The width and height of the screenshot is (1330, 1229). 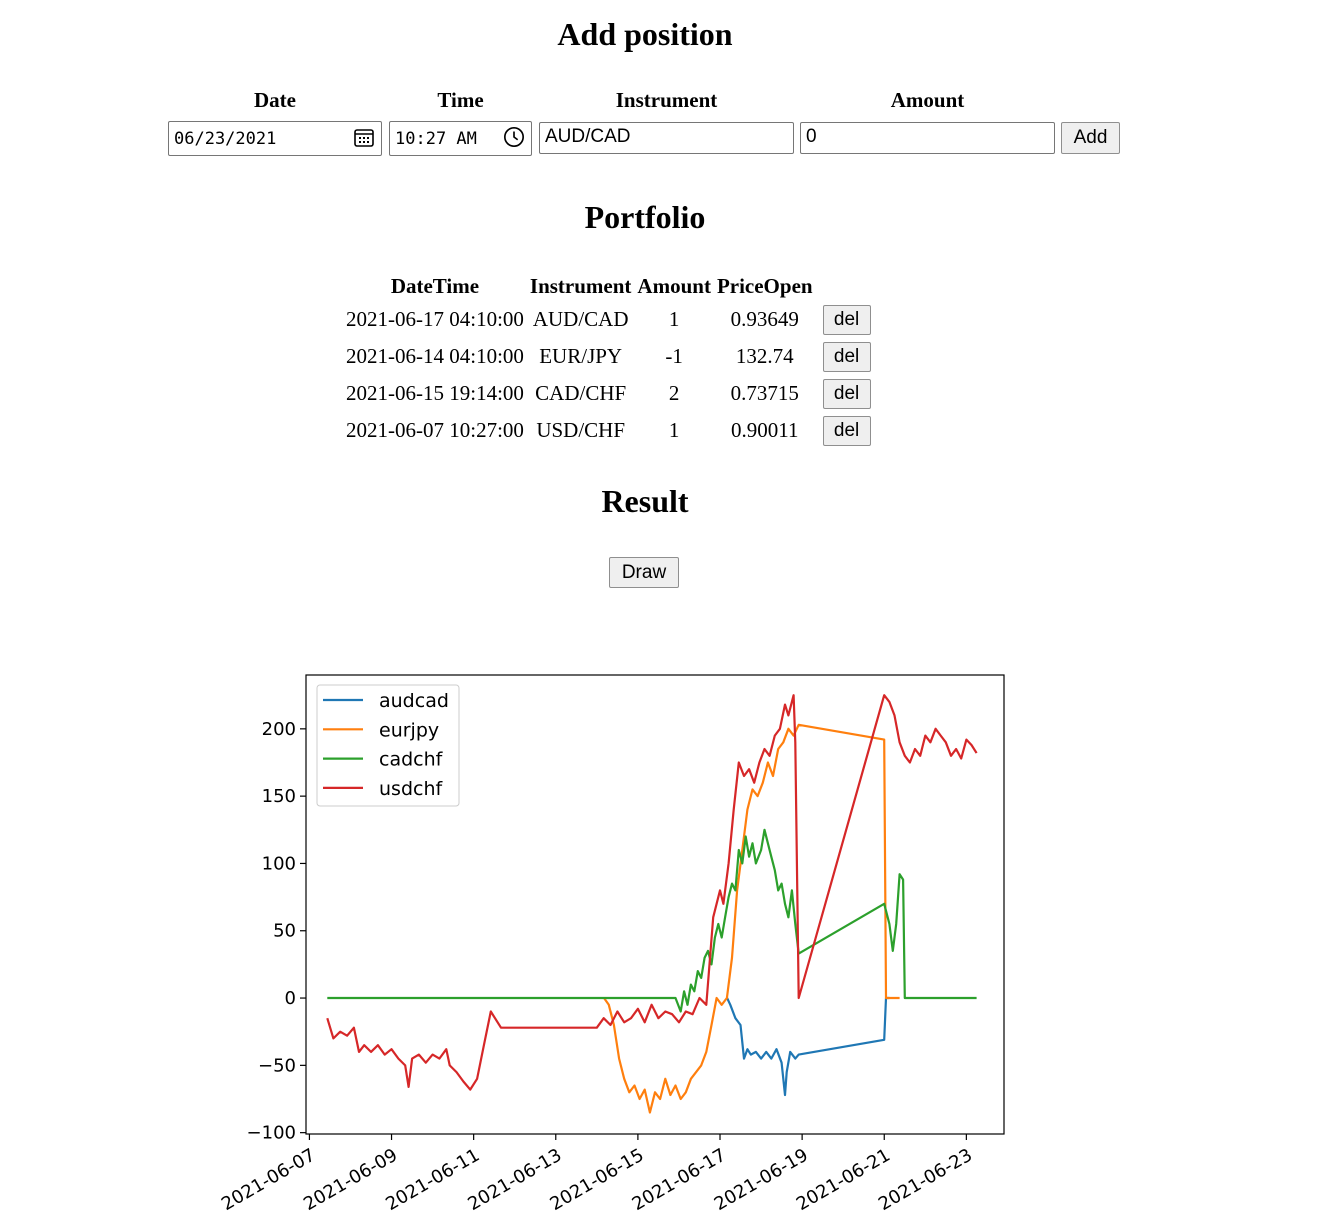 I want to click on cell-priceopen: 132.74, so click(x=764, y=356).